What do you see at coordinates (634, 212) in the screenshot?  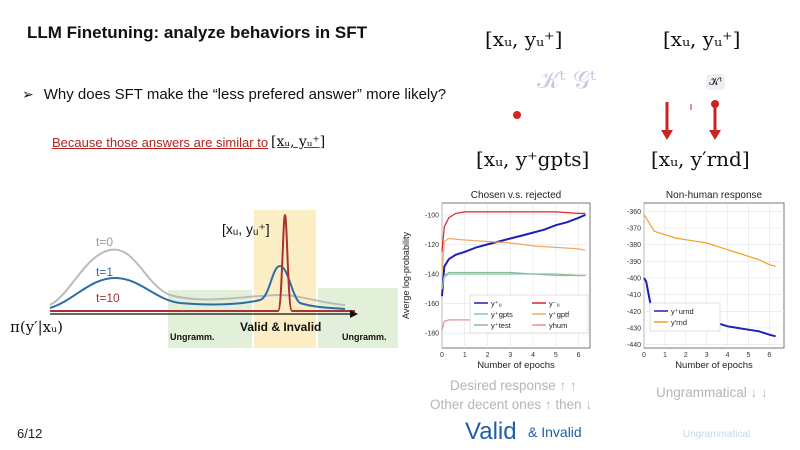 I see `y-tick-label: -360` at bounding box center [634, 212].